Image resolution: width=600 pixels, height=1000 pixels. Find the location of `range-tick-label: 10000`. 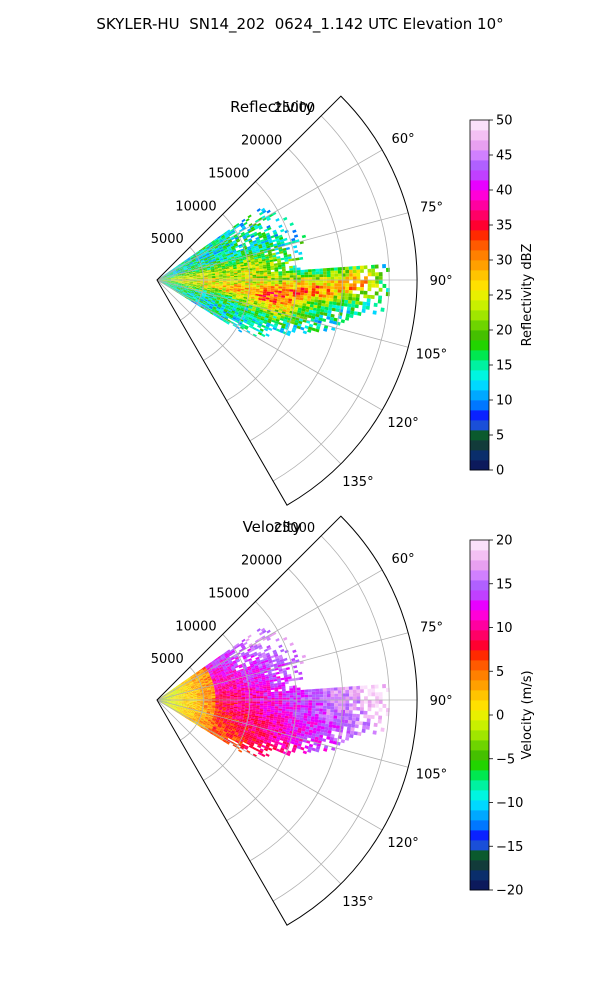

range-tick-label: 10000 is located at coordinates (195, 206).